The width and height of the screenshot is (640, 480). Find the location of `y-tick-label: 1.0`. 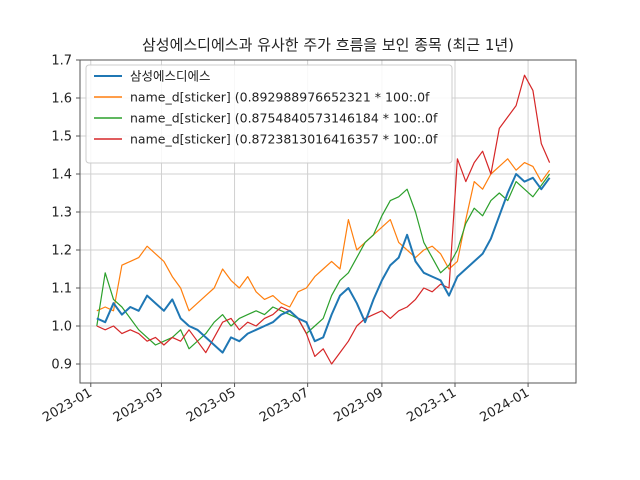

y-tick-label: 1.0 is located at coordinates (61, 327).